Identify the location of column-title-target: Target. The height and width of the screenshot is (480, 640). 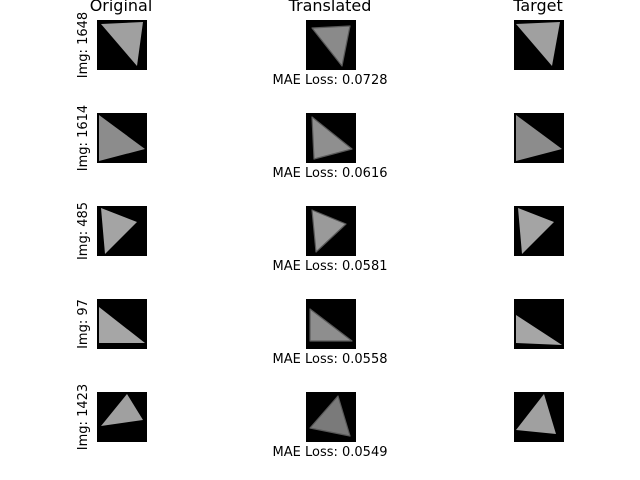
(538, 7).